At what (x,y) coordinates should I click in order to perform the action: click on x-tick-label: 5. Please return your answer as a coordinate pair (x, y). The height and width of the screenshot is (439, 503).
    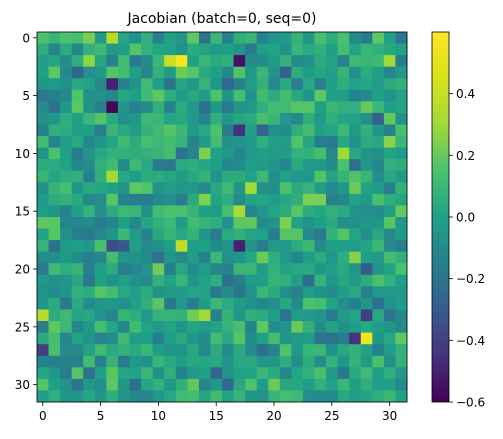
    Looking at the image, I should click on (101, 416).